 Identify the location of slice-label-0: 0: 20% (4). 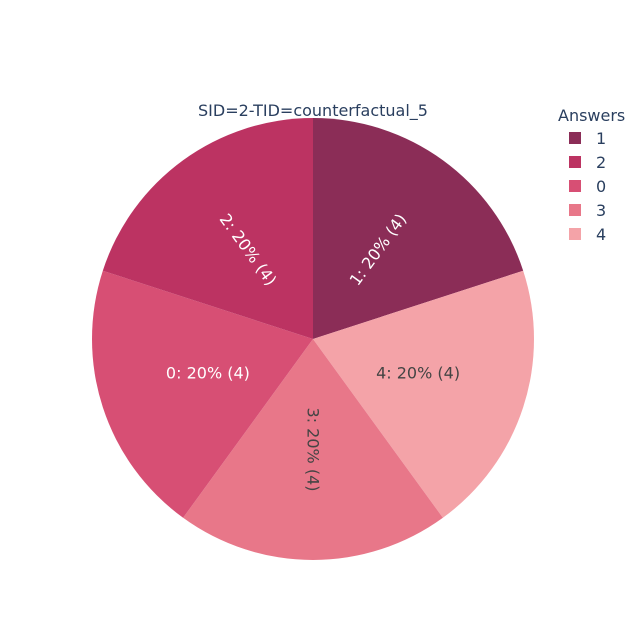
(208, 373).